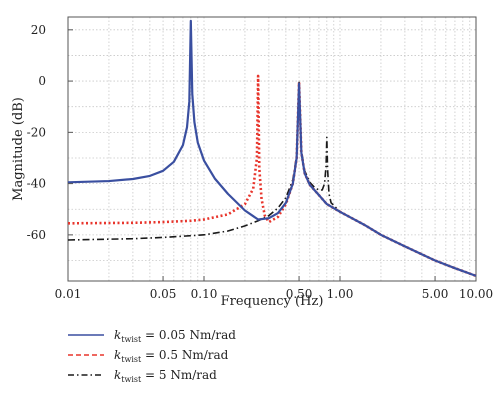  Describe the element at coordinates (18, 149) in the screenshot. I see `y-axis-label: Magnitude (dB)` at that location.